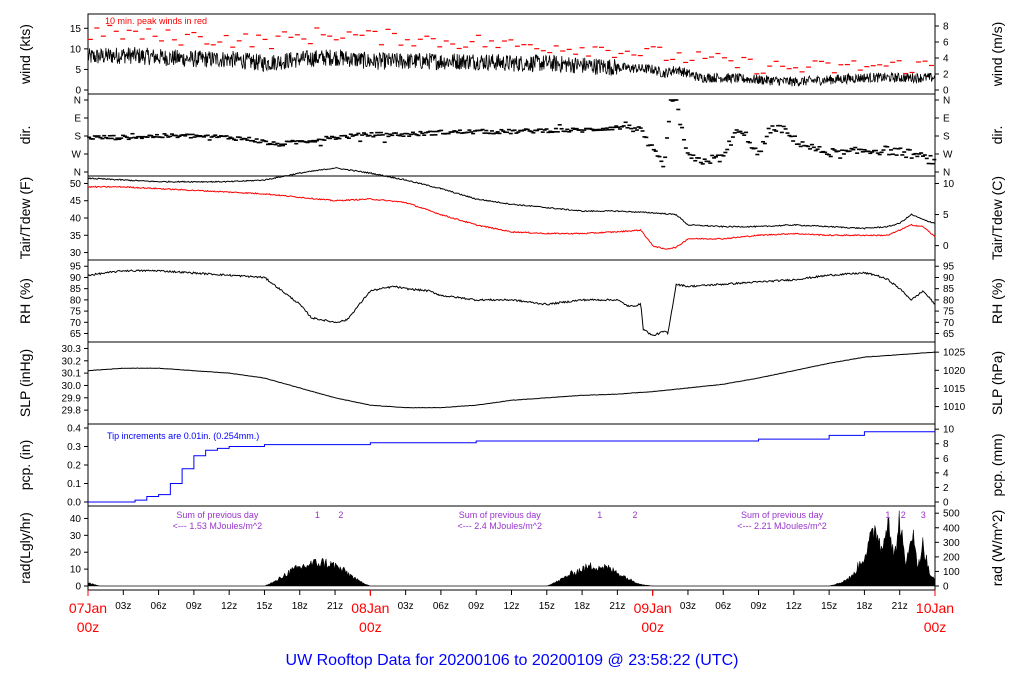  What do you see at coordinates (76, 219) in the screenshot?
I see `left-tick-label-temp: 40` at bounding box center [76, 219].